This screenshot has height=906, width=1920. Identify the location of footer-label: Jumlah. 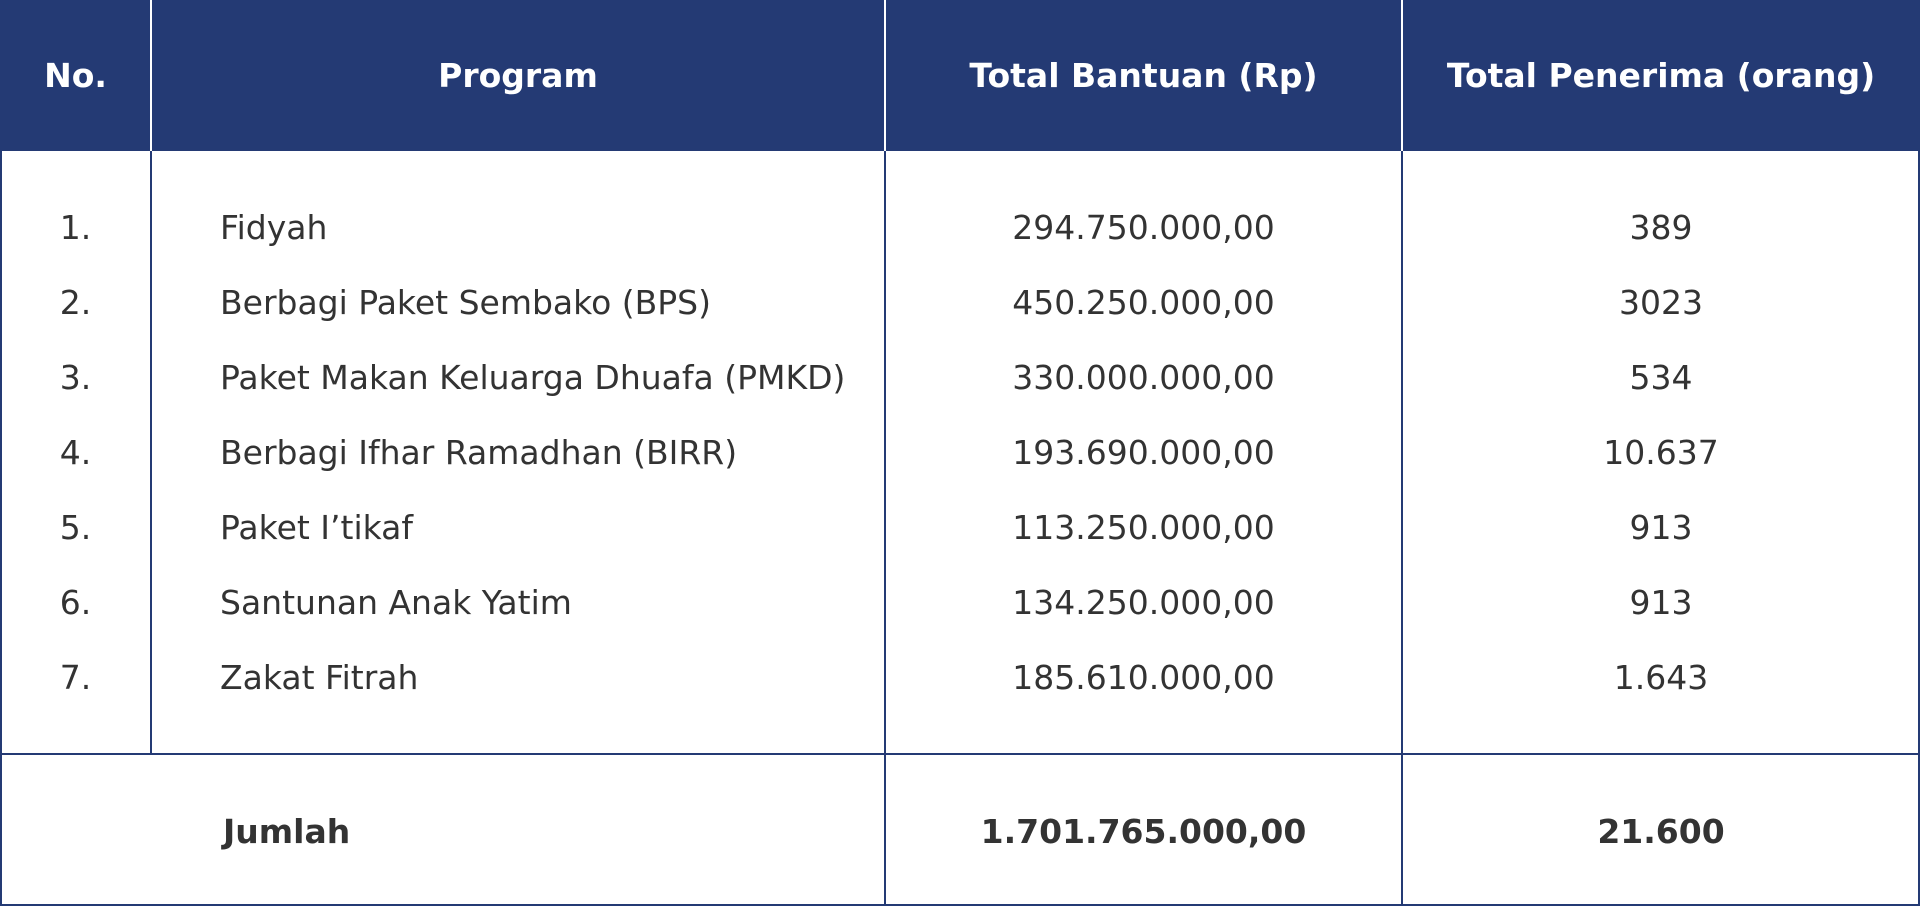
(287, 831).